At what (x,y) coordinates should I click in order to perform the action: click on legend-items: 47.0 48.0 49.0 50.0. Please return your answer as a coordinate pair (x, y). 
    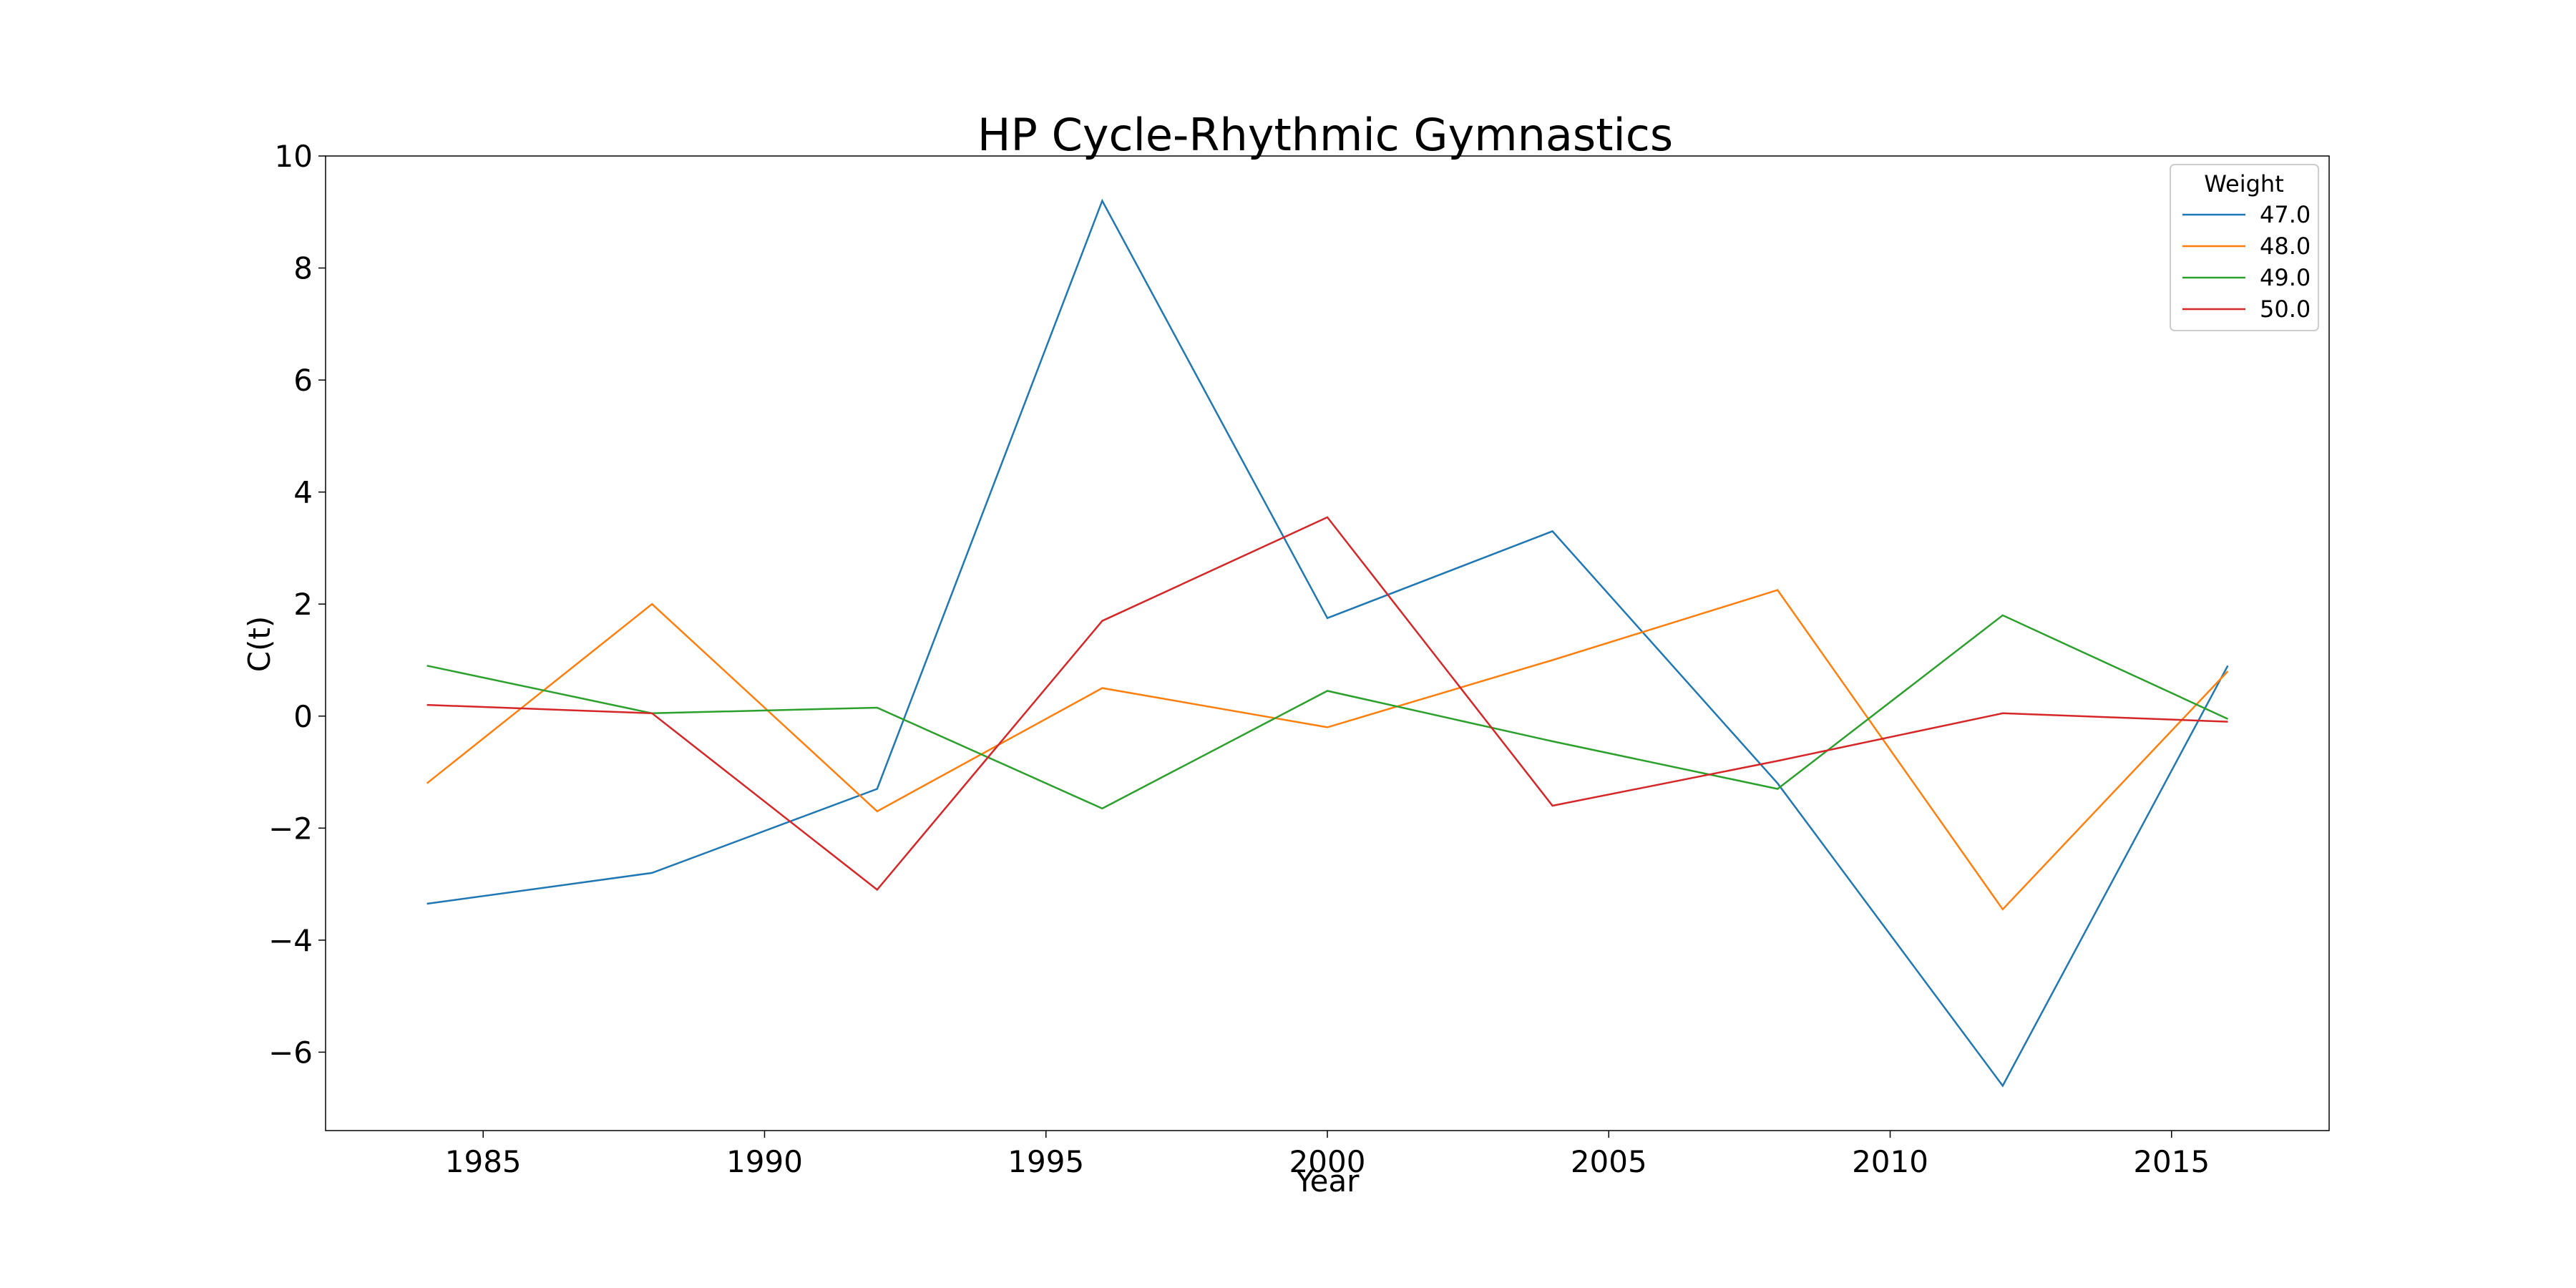
    Looking at the image, I should click on (2246, 262).